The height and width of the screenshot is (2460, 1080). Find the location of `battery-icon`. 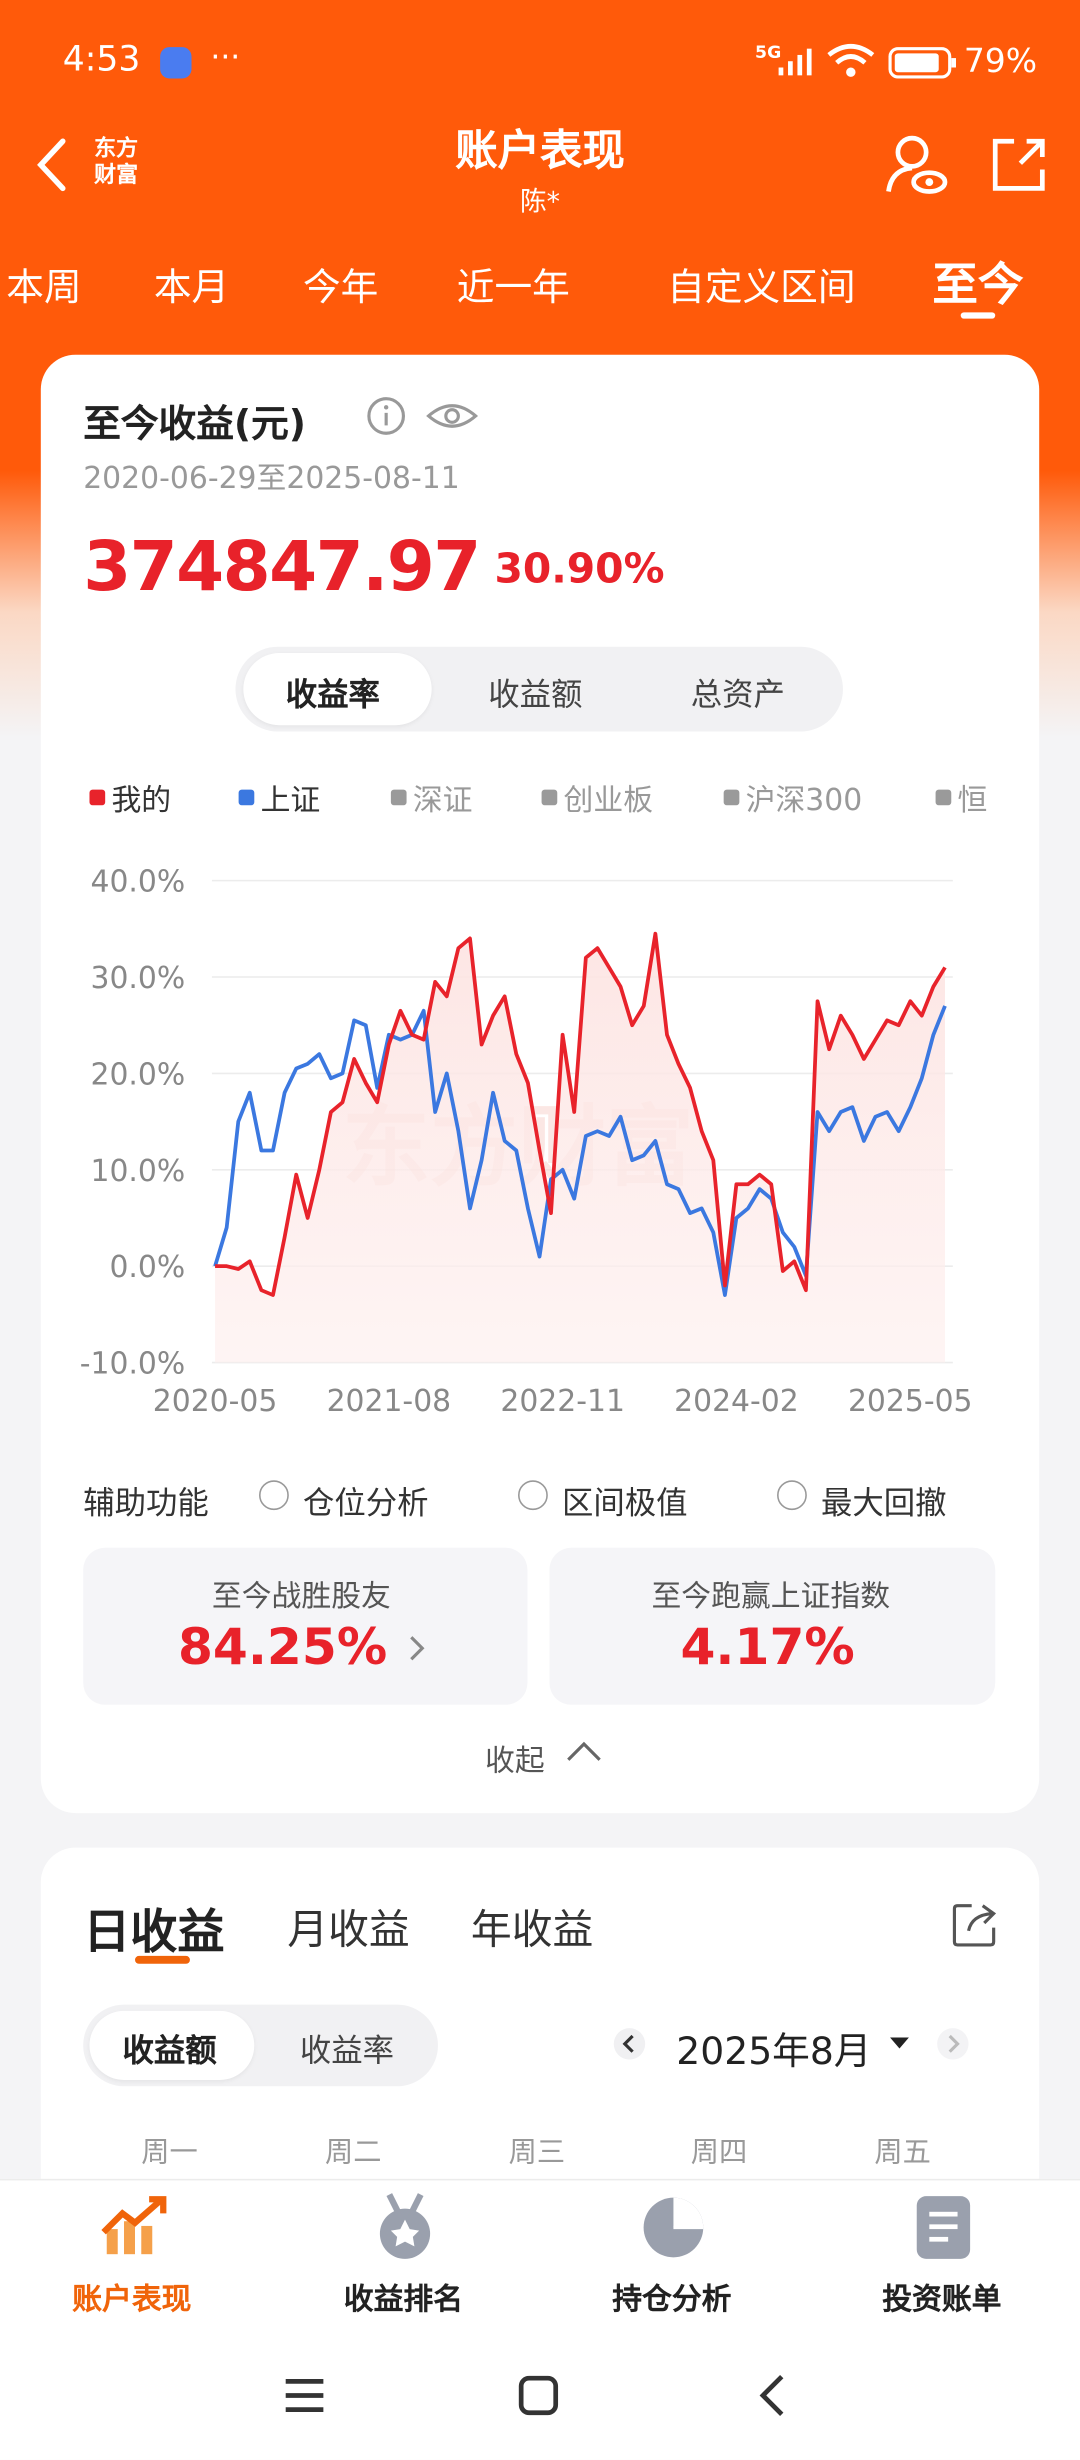

battery-icon is located at coordinates (922, 63).